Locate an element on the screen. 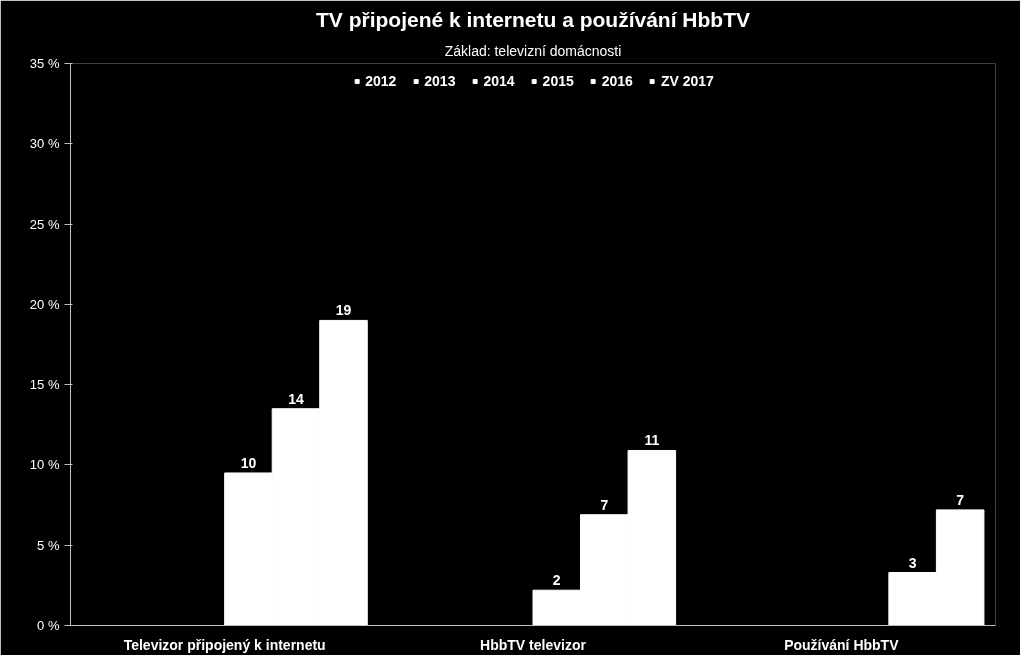  y-tick-label: 15 % is located at coordinates (44, 385).